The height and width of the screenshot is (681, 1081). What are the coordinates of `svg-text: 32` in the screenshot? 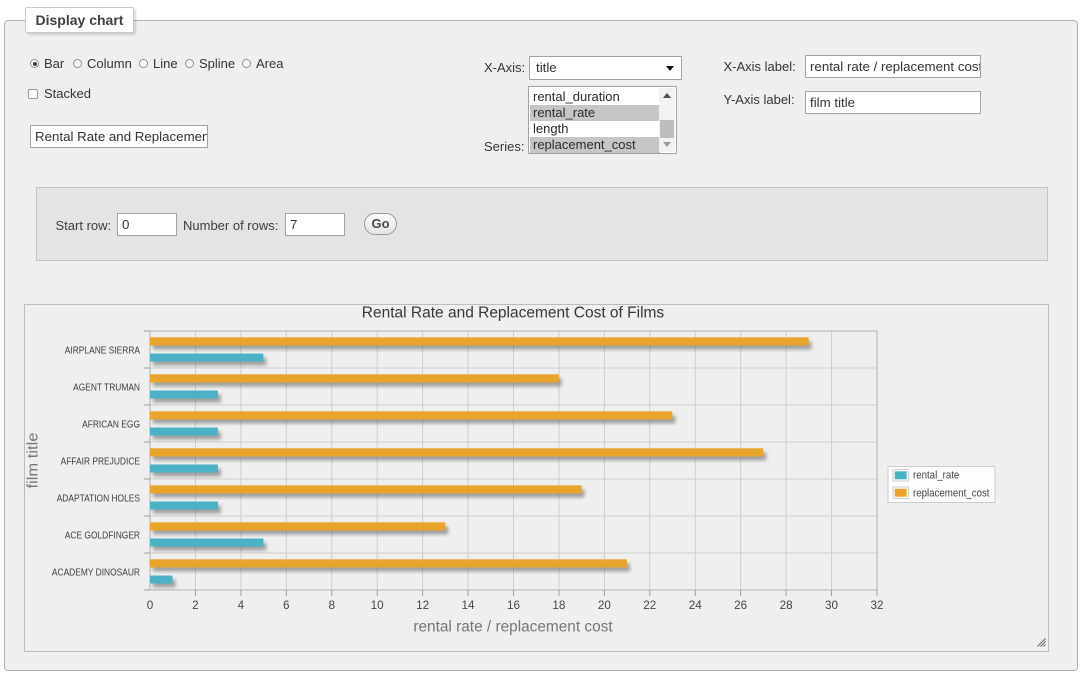 It's located at (876, 605).